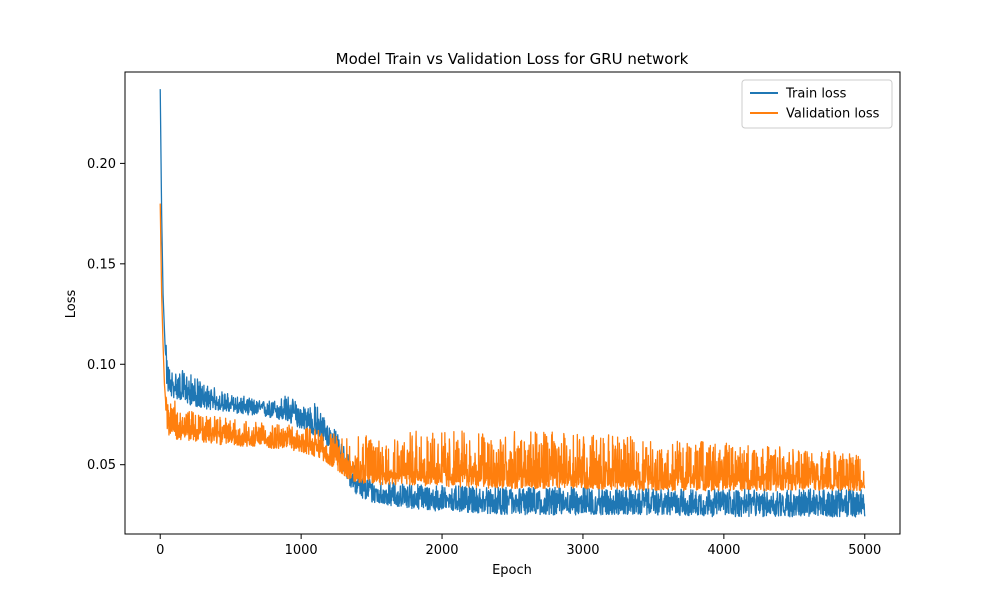  I want to click on y-tick-label: 0.15, so click(101, 264).